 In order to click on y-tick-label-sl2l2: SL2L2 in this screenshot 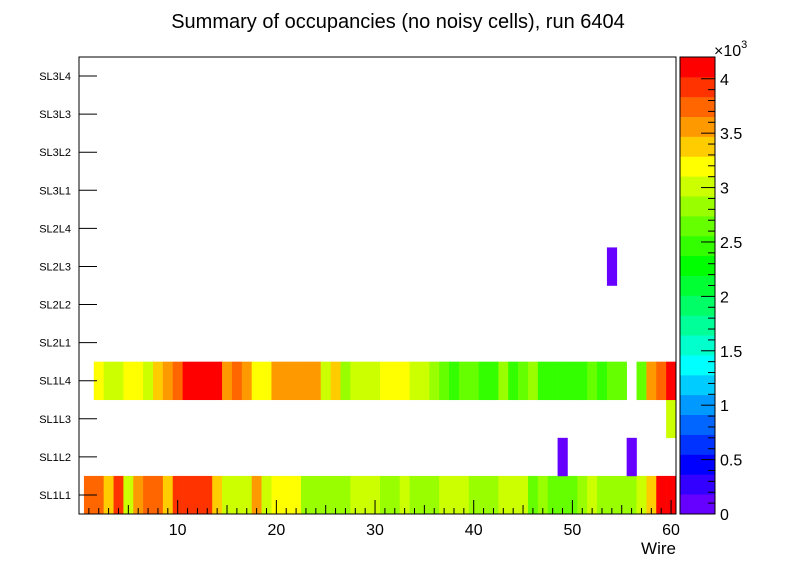, I will do `click(55, 306)`.